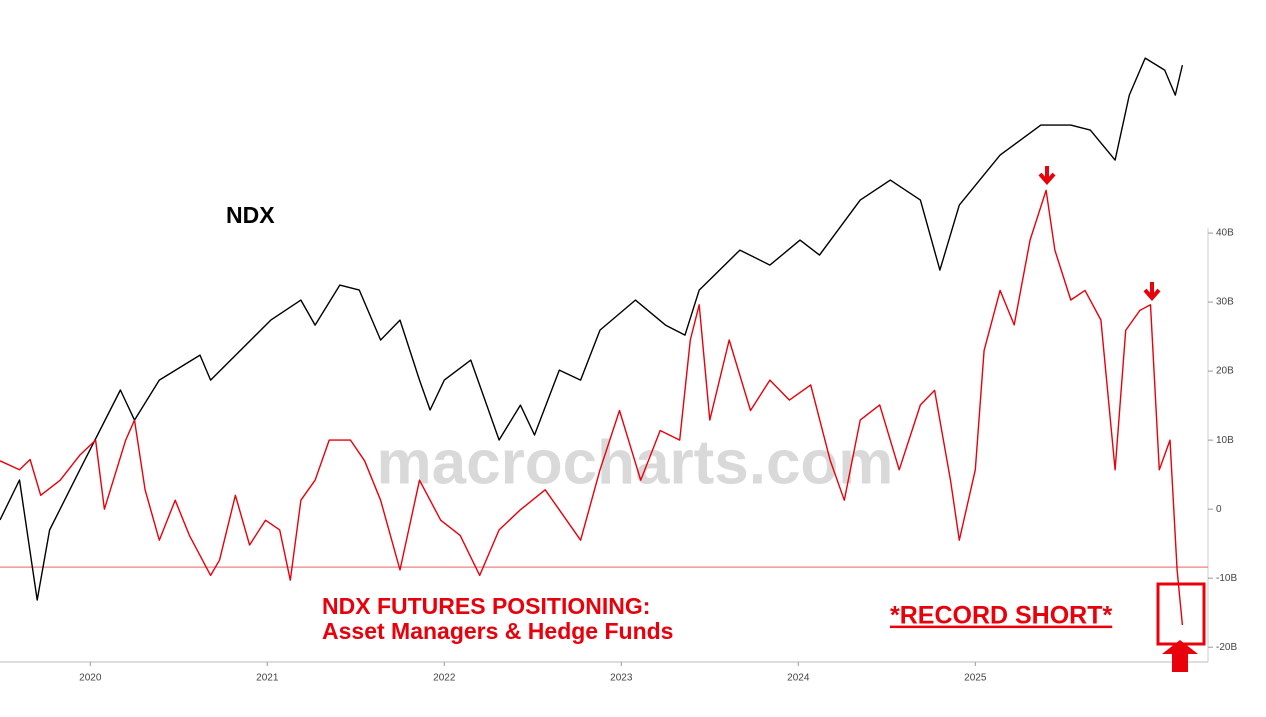 This screenshot has width=1266, height=717. What do you see at coordinates (1225, 233) in the screenshot?
I see `y2-tick-label: 40B` at bounding box center [1225, 233].